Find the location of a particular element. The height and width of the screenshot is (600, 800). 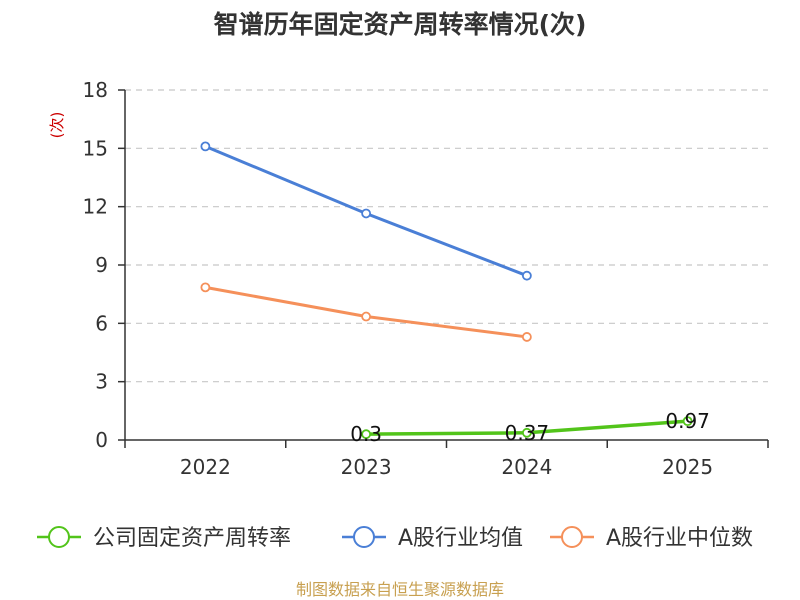

legend-label: A股行业中位数 is located at coordinates (679, 538).